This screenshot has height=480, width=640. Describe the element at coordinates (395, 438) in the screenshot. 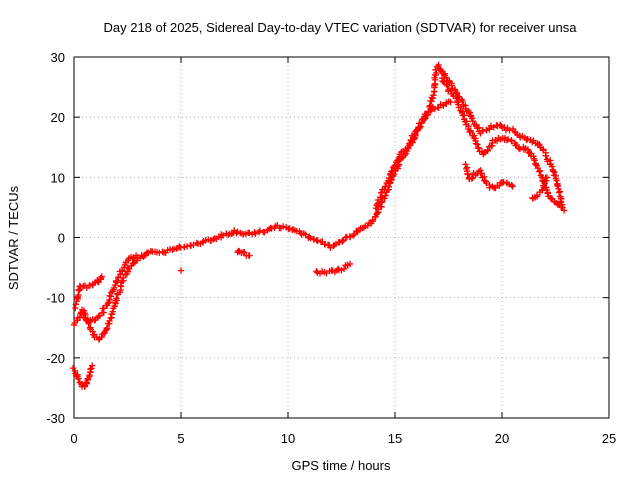

I see `x-tick-label: 15` at that location.